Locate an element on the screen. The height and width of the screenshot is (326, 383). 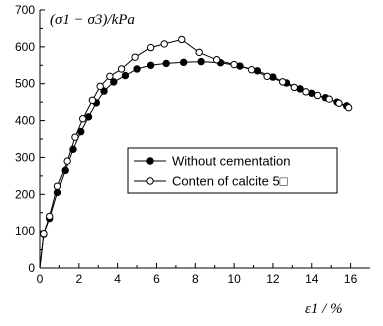
x-ticks: 0 2 4 6 8 10 12 14 16 is located at coordinates (197, 274).